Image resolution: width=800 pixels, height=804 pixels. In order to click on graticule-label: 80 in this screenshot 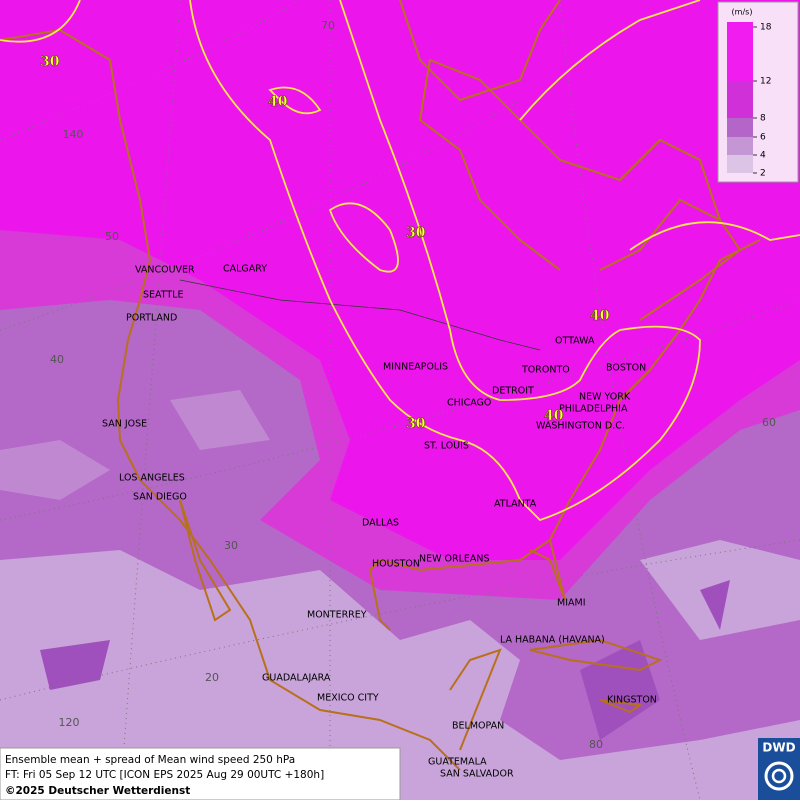, I will do `click(596, 744)`.